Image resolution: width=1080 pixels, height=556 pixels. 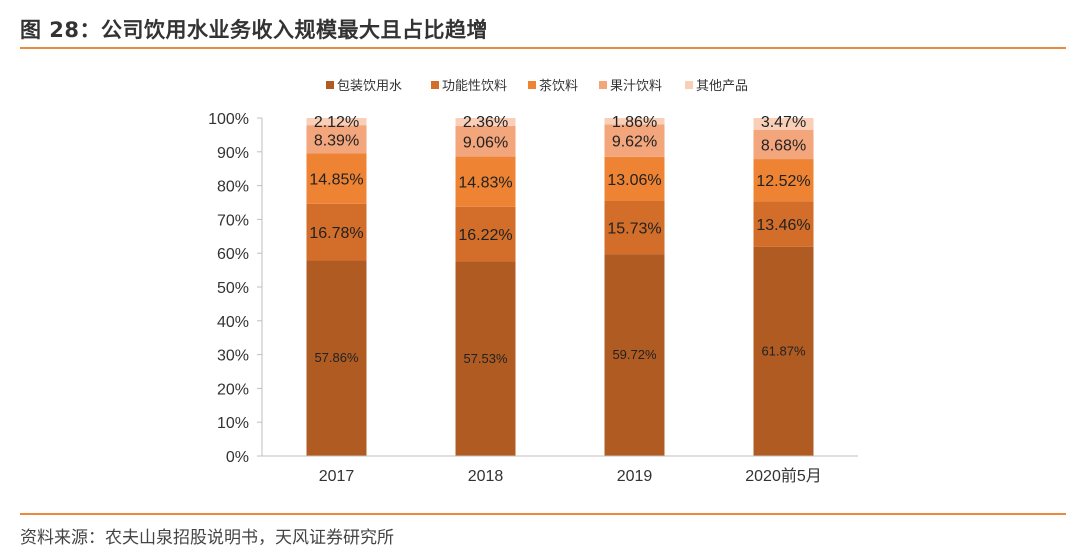 What do you see at coordinates (233, 153) in the screenshot?
I see `y-tick-label: 90%` at bounding box center [233, 153].